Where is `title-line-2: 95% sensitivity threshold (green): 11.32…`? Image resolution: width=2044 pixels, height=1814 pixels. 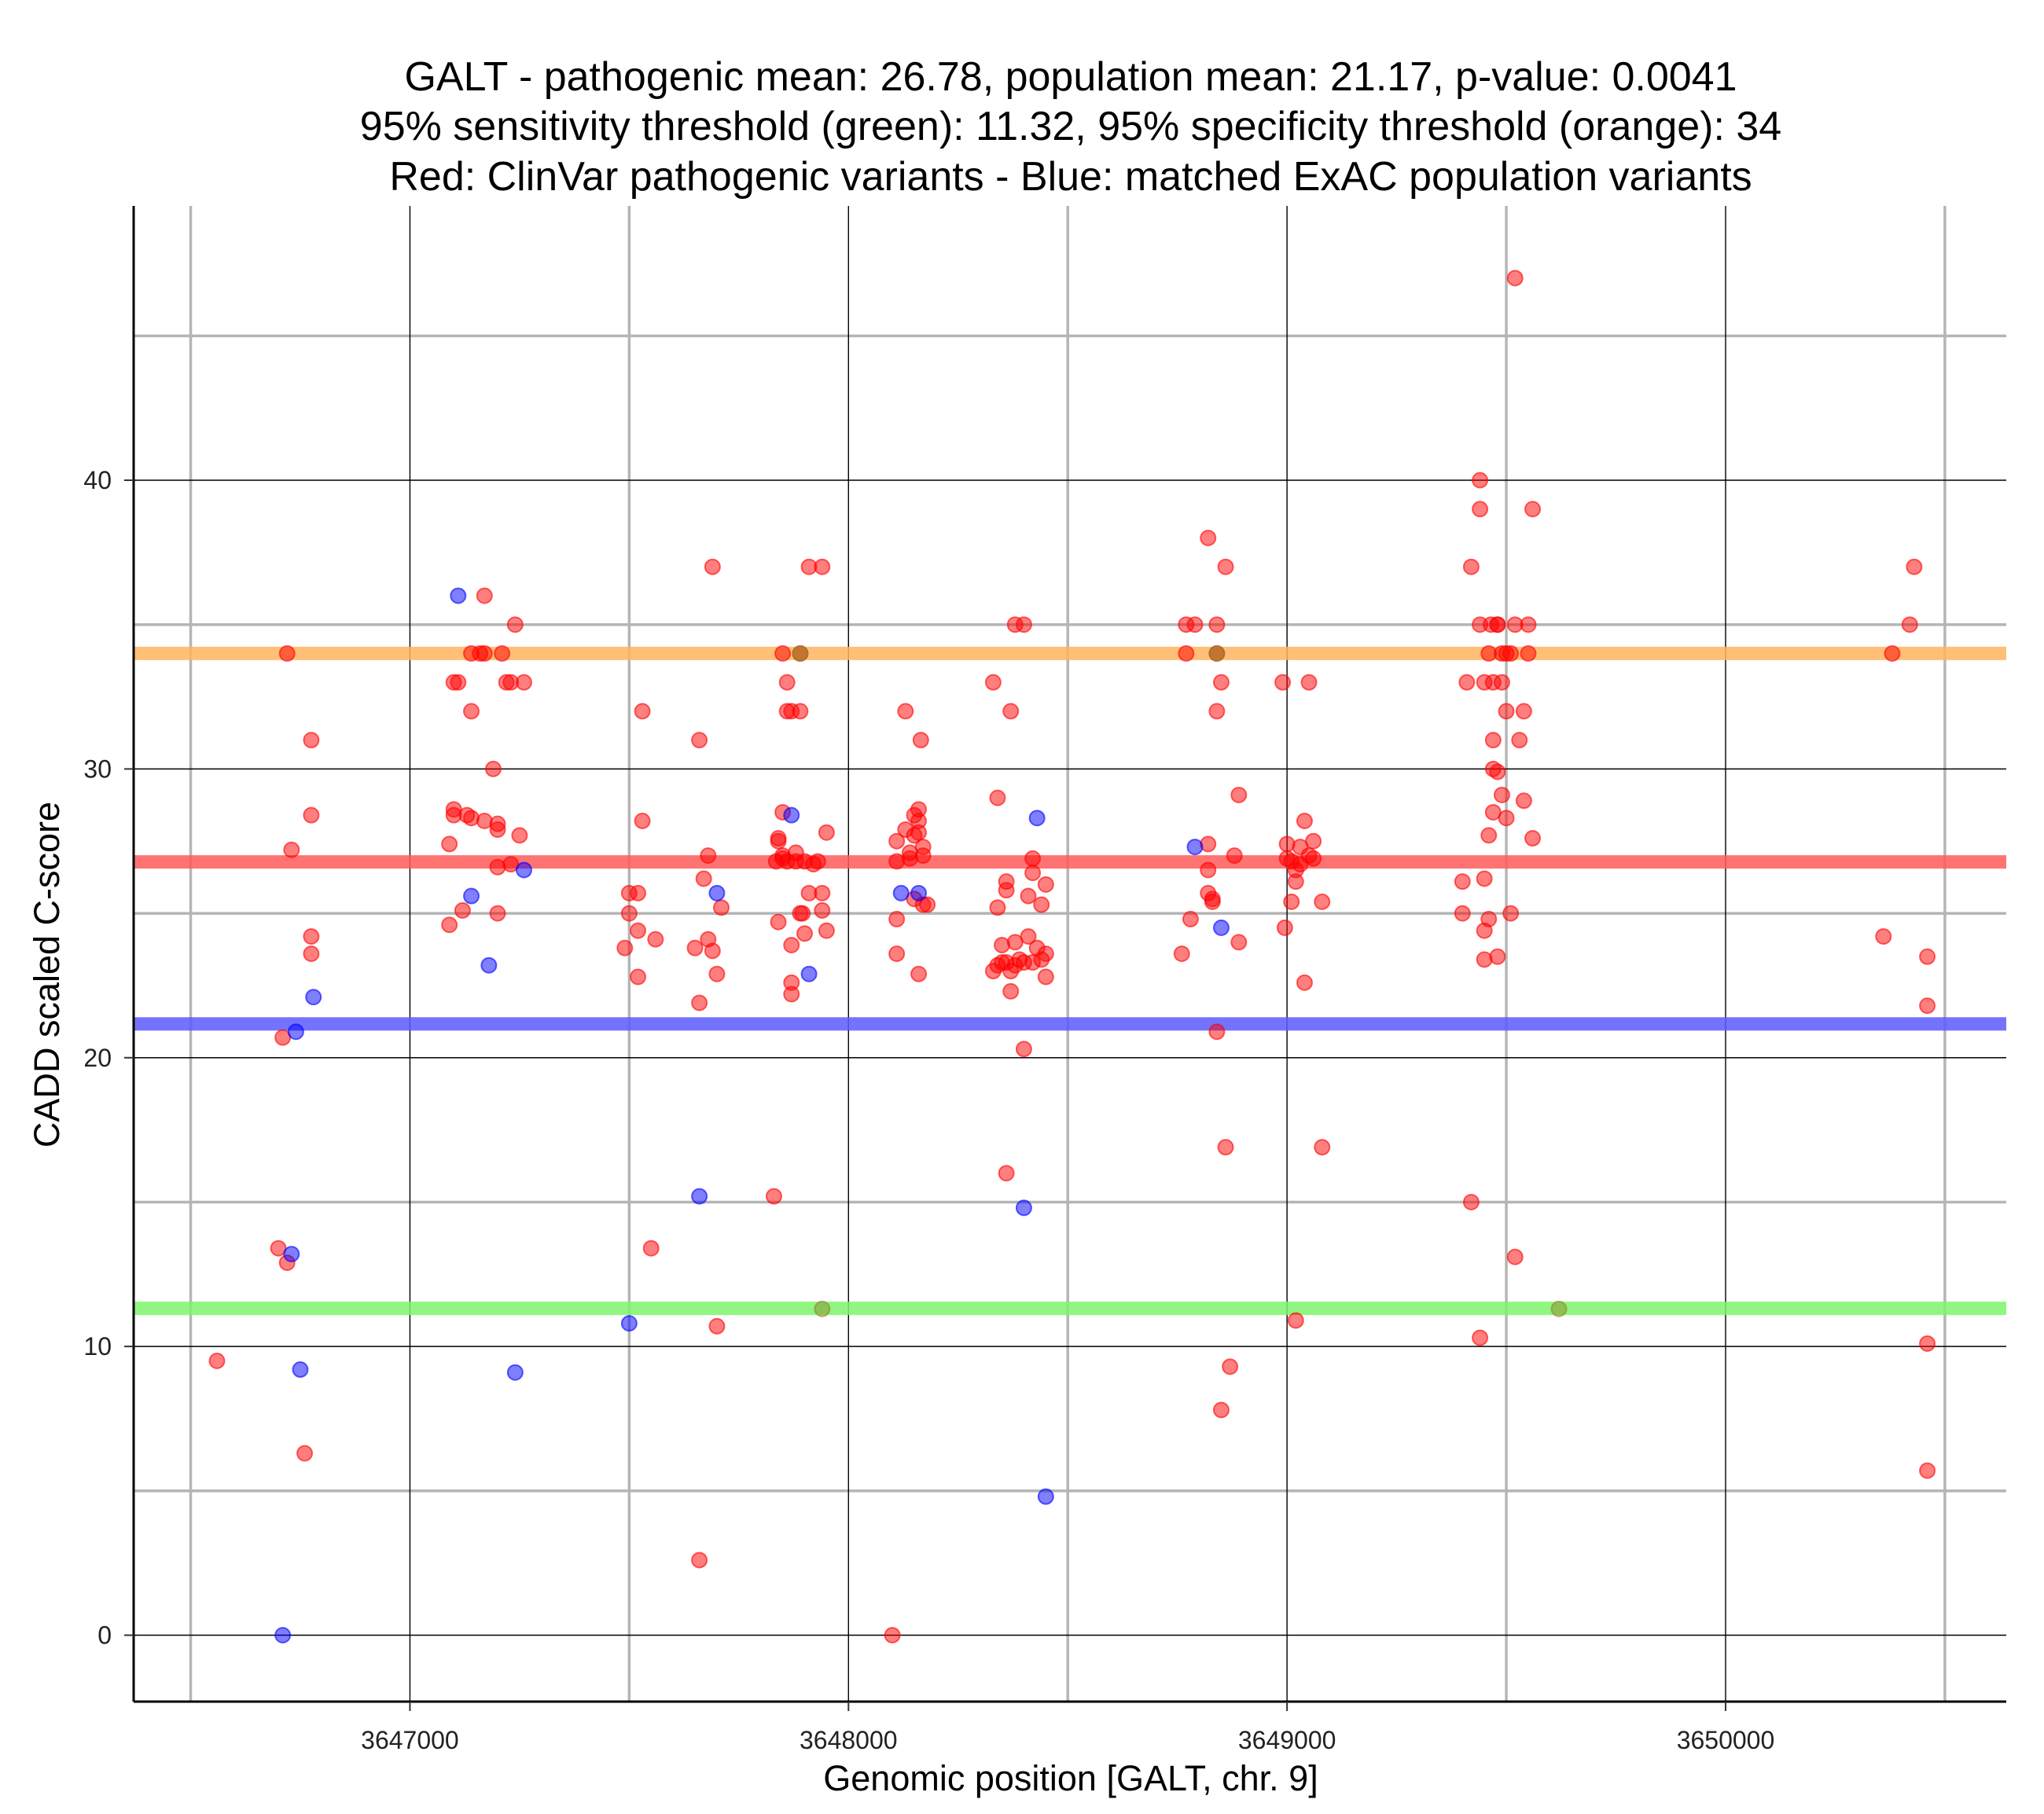 title-line-2: 95% sensitivity threshold (green): 11.32… is located at coordinates (1071, 126).